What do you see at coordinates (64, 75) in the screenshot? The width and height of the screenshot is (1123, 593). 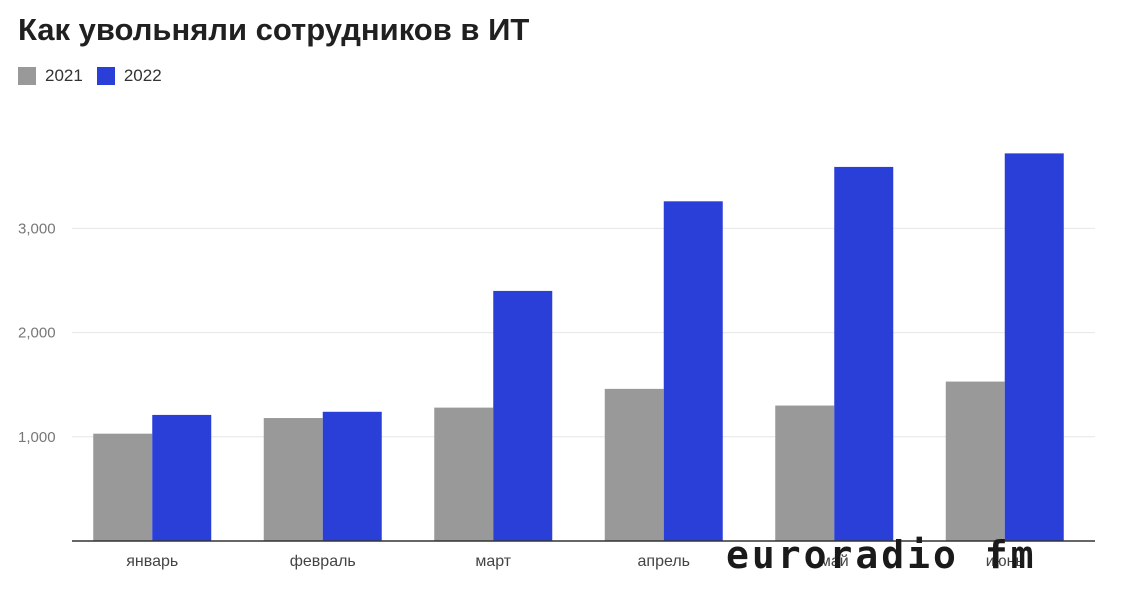 I see `legend-label-2021: 2021` at bounding box center [64, 75].